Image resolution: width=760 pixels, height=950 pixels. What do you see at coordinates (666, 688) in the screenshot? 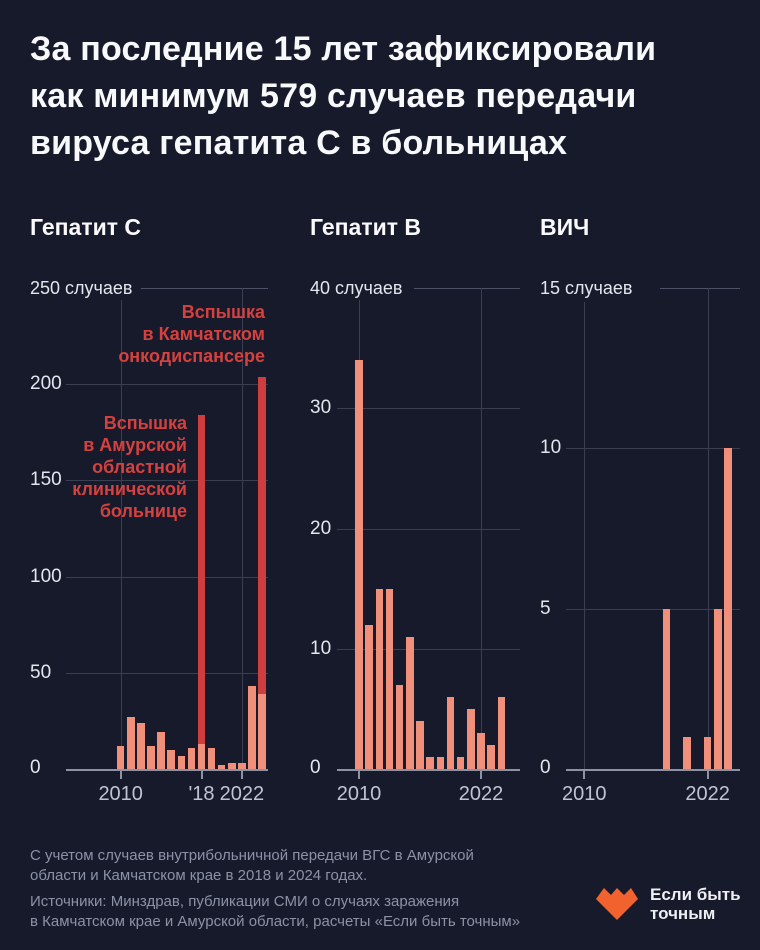
I see `chart-3-bar-2018` at bounding box center [666, 688].